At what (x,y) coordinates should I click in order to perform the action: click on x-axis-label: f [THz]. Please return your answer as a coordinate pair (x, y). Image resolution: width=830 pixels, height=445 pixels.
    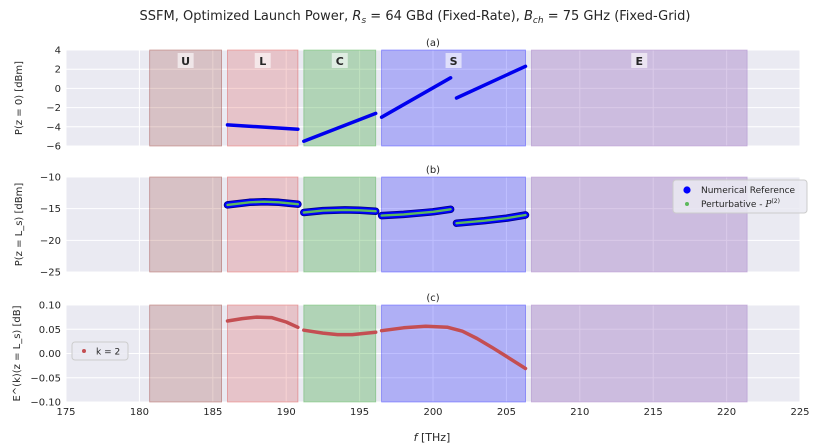
    Looking at the image, I should click on (432, 437).